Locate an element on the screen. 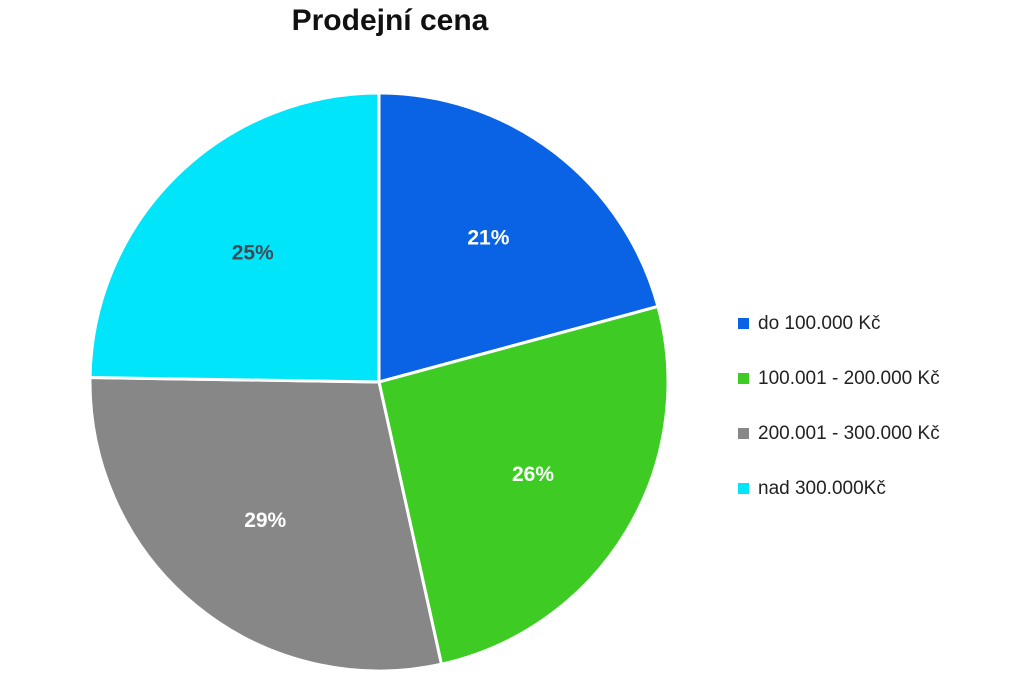 This screenshot has width=1024, height=683. legend-item-3: 200.001 - 300.000 Kč is located at coordinates (878, 433).